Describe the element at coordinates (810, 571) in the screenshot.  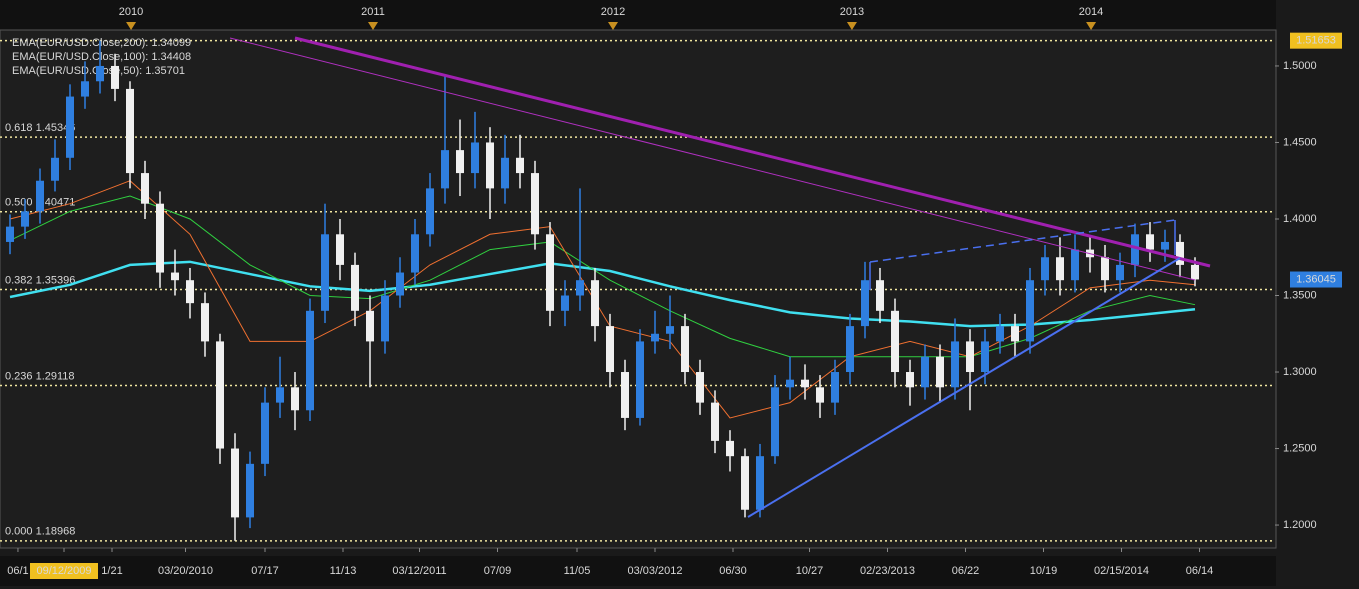
I see `x-tick-label: 10/27` at that location.